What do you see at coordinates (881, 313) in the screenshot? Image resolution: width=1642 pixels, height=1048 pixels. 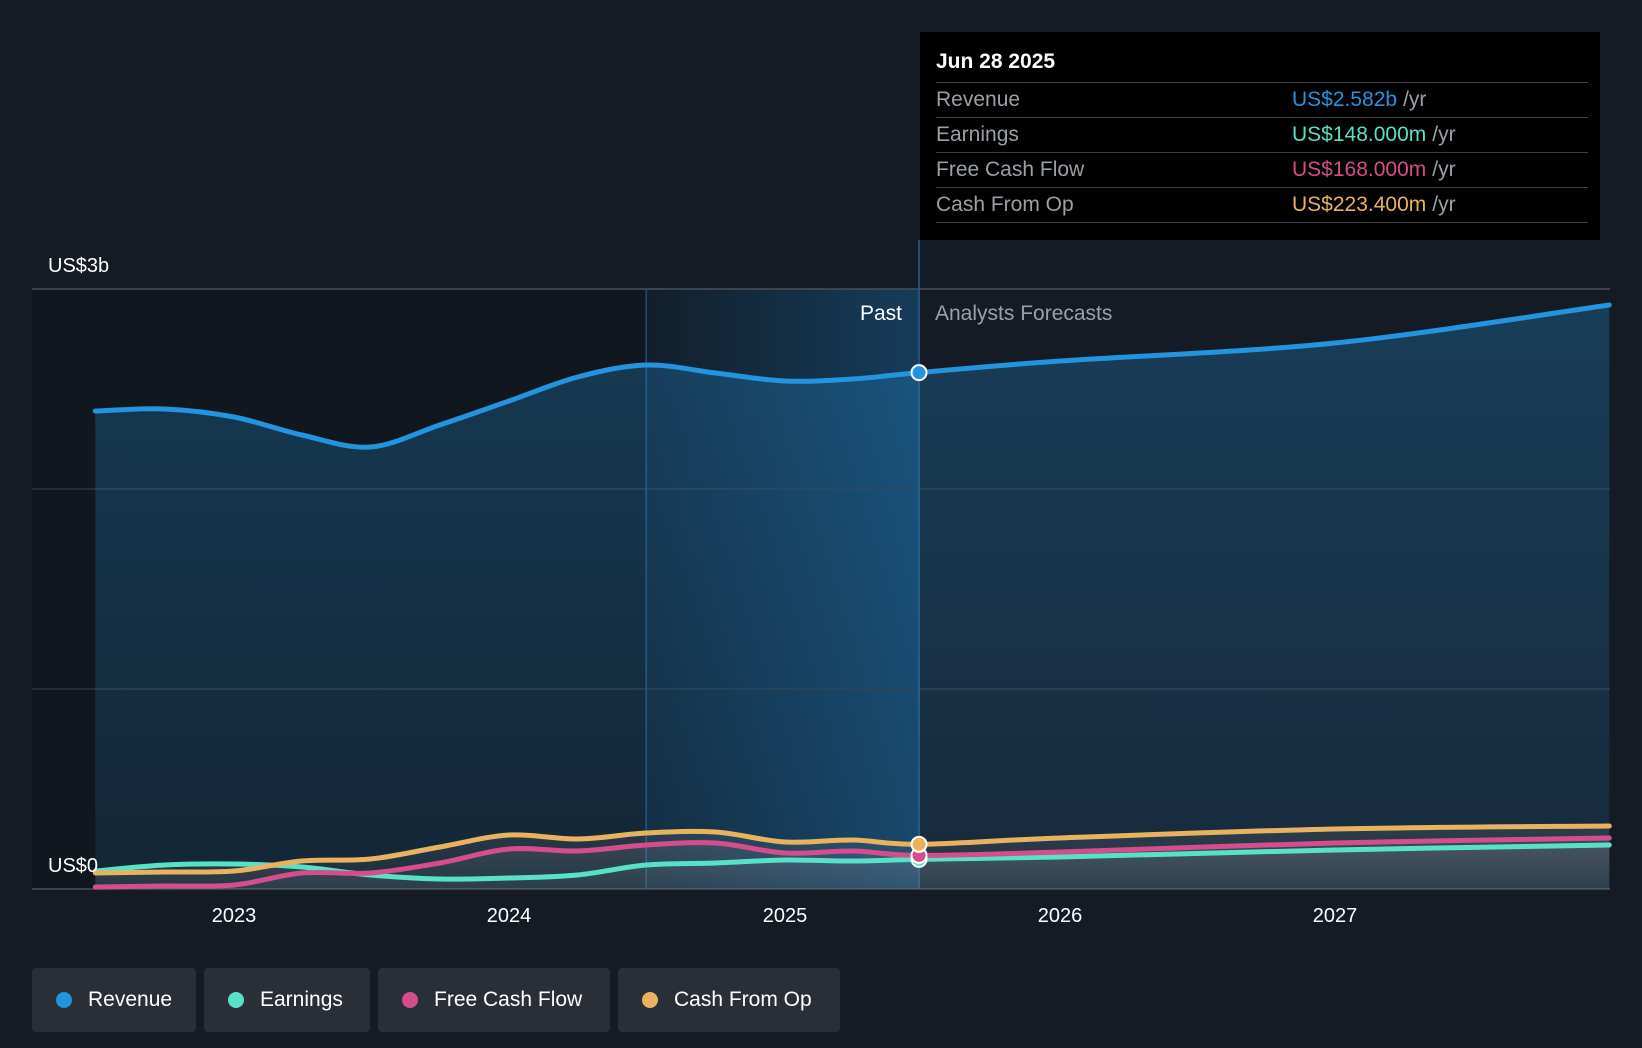 I see `past-label: Past` at bounding box center [881, 313].